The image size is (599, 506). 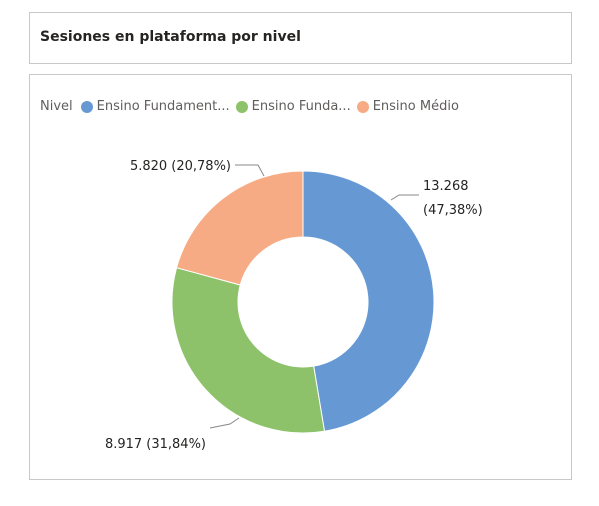 What do you see at coordinates (239, 228) in the screenshot?
I see `slice-medio` at bounding box center [239, 228].